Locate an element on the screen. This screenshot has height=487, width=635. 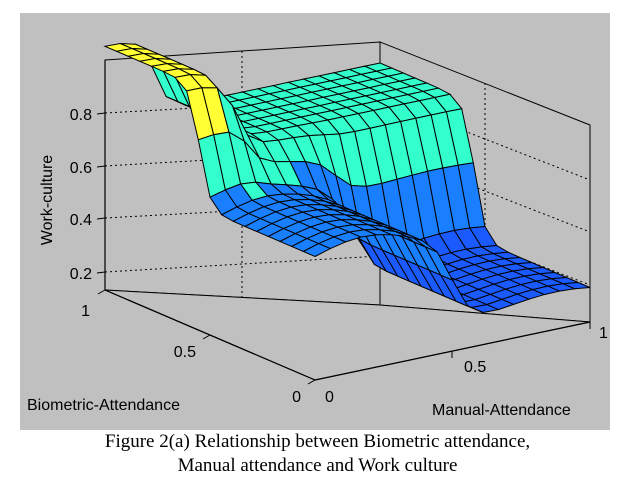
z-tick-label: 0.8 is located at coordinates (81, 115).